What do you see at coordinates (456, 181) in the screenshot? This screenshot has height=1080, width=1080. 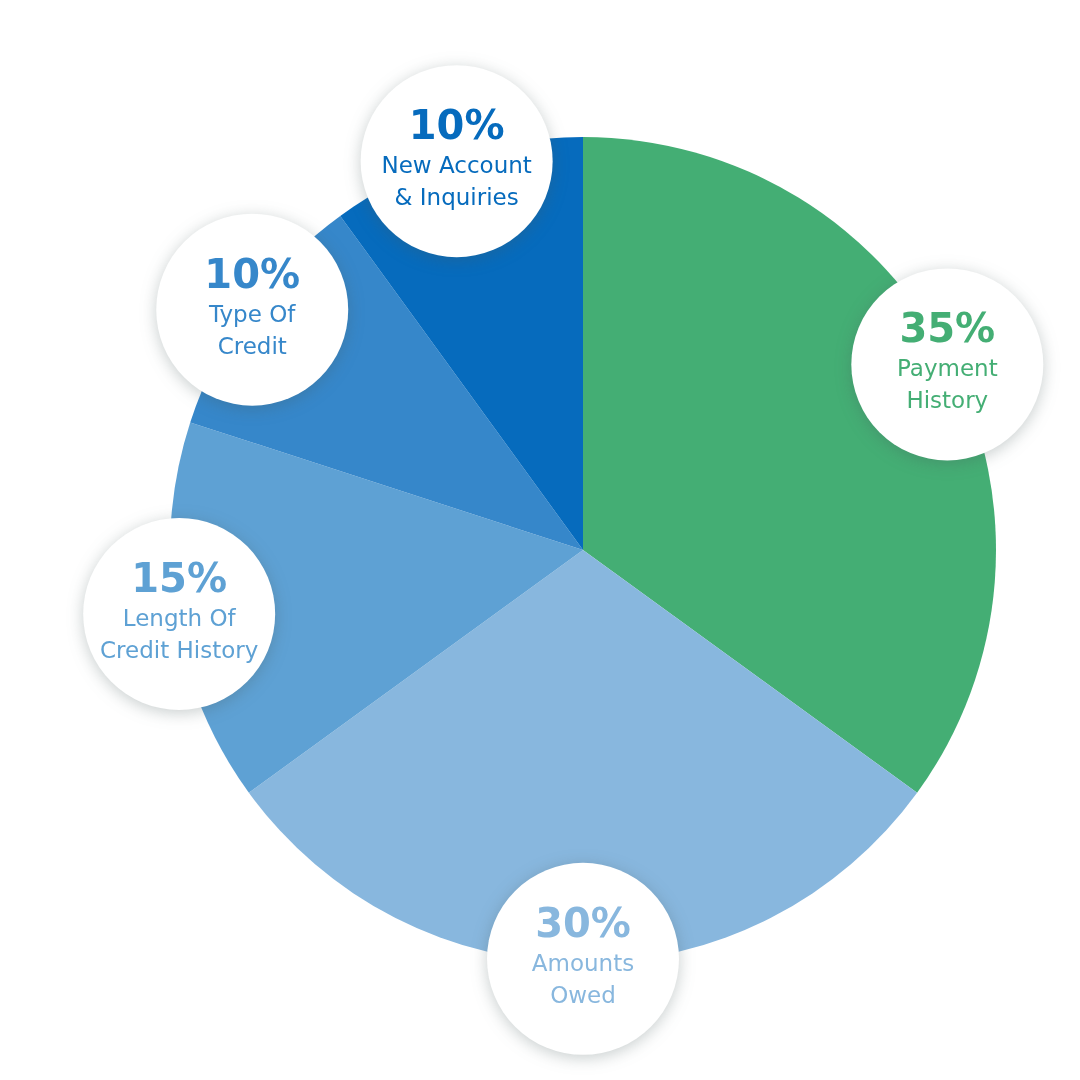 I see `slice-label: New Account & Inquiries` at bounding box center [456, 181].